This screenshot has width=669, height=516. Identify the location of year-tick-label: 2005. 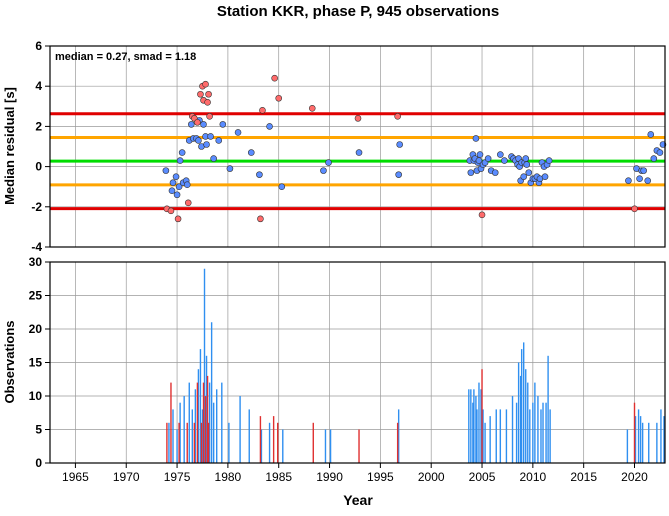
(482, 477).